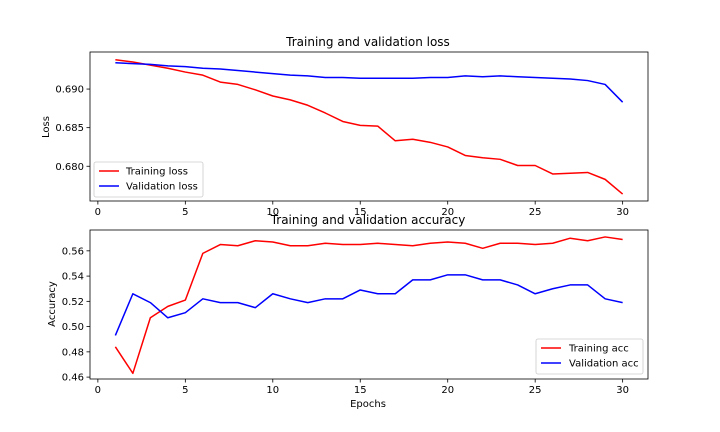  I want to click on accuracy-y-tick-label: 0.56, so click(73, 251).